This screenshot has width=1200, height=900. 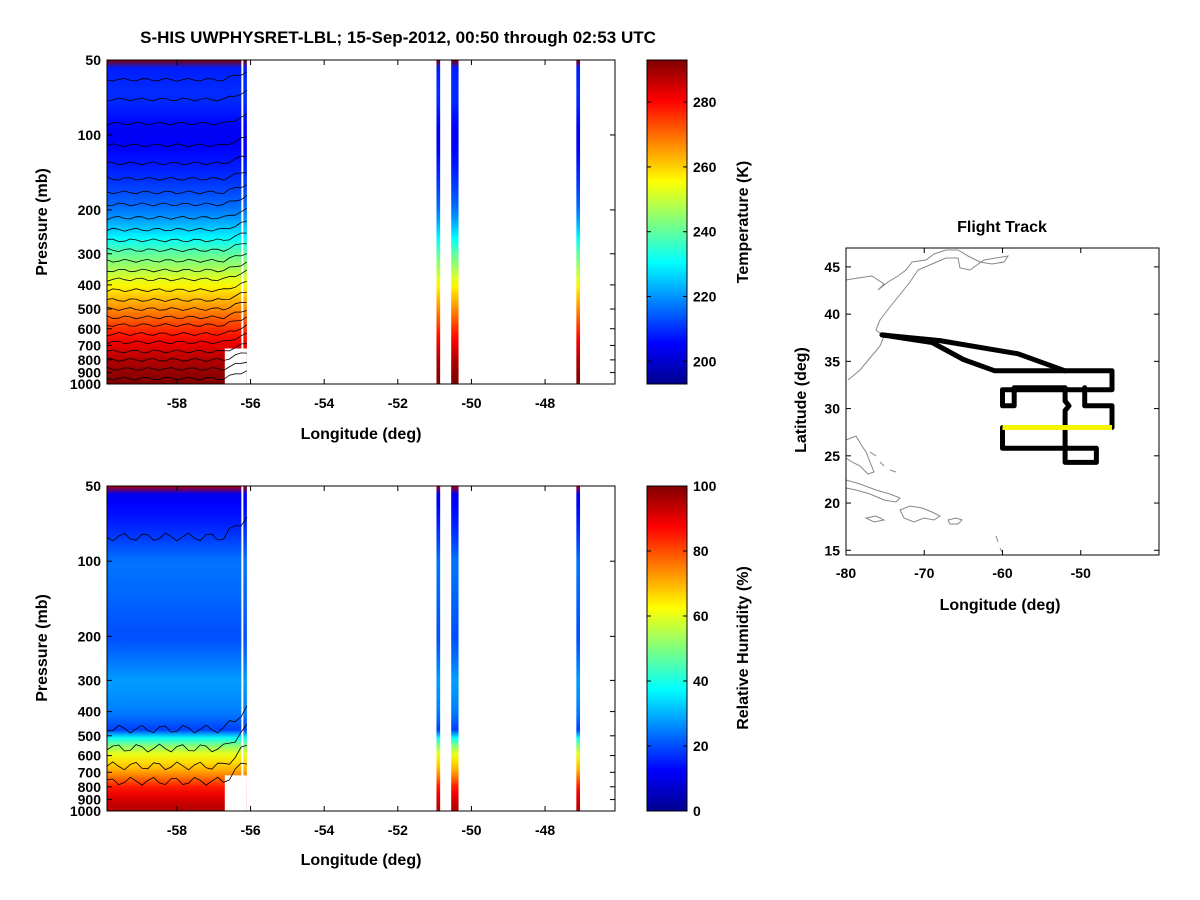 What do you see at coordinates (398, 830) in the screenshot?
I see `x-tick-label: -52` at bounding box center [398, 830].